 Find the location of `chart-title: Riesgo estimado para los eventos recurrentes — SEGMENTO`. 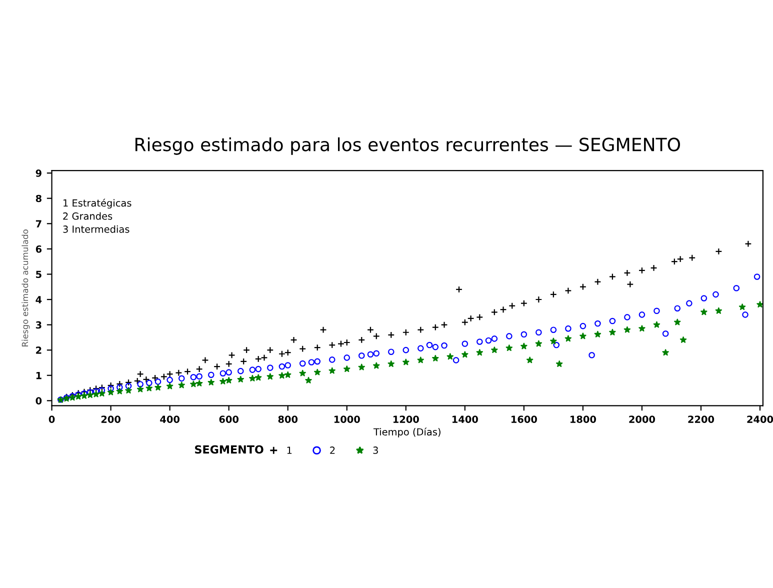

chart-title: Riesgo estimado para los eventos recurrentes — SEGMENTO is located at coordinates (407, 146).